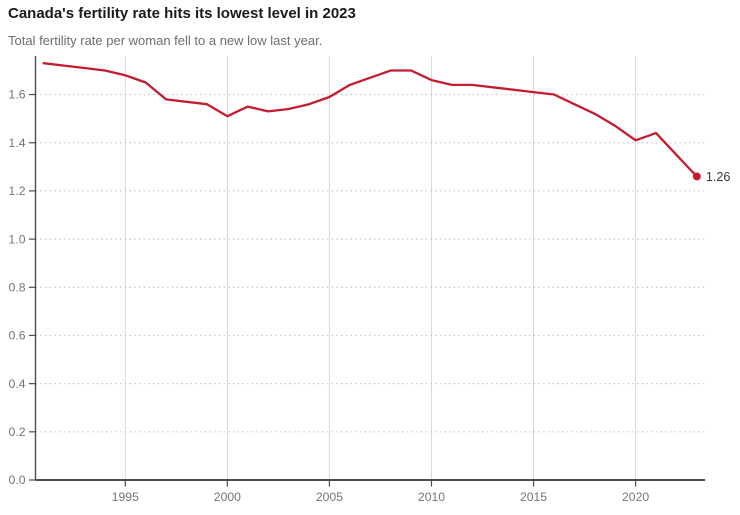  Describe the element at coordinates (431, 497) in the screenshot. I see `x-axis-tick-label: 2010` at that location.